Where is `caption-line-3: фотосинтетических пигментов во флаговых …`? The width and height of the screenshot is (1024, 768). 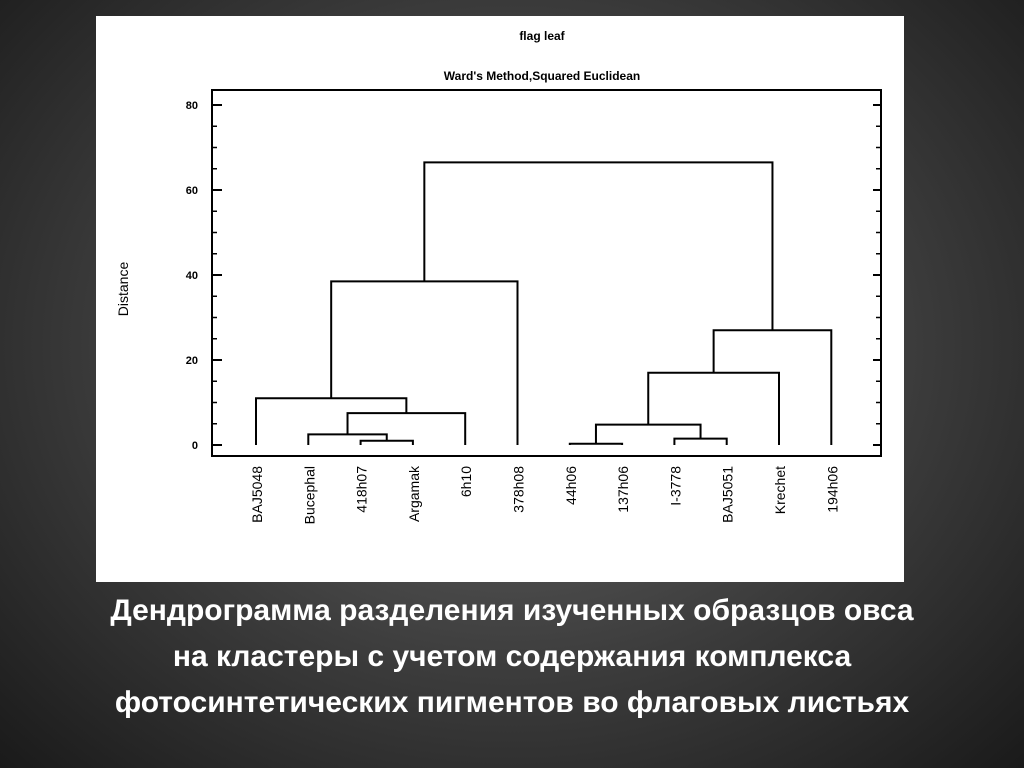
caption-line-3: фотосинтетических пигментов во флаговых … is located at coordinates (512, 702).